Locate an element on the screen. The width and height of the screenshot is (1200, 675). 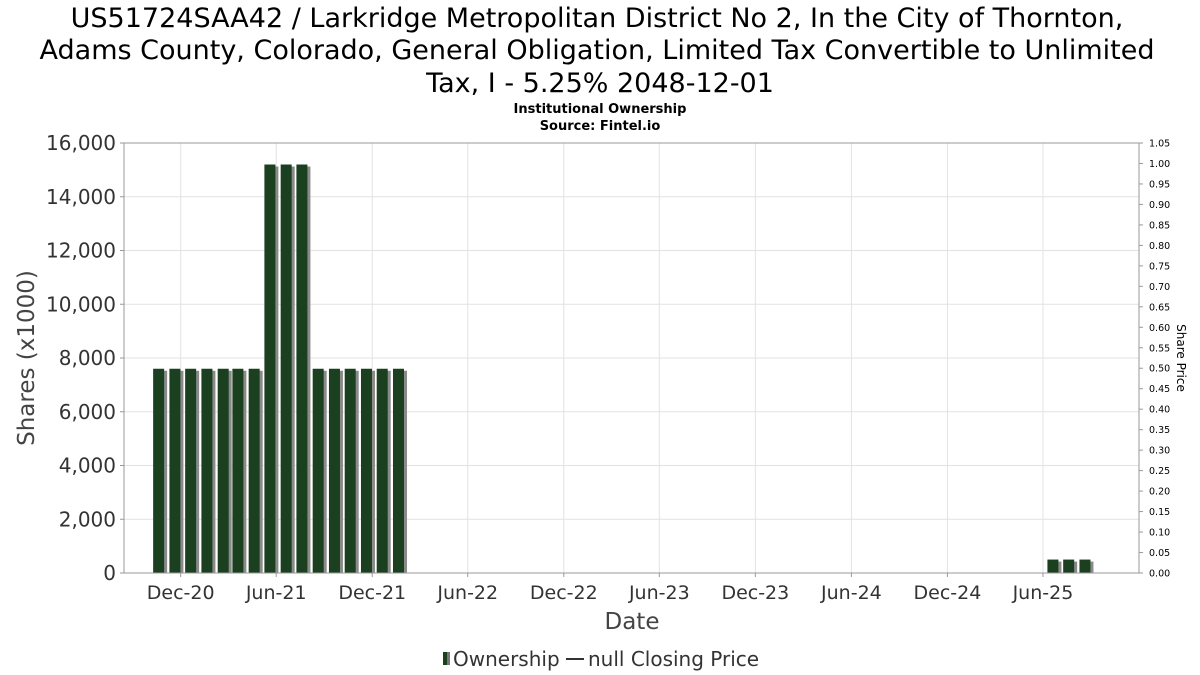
y2-tick-label: 1.00 is located at coordinates (1159, 164).